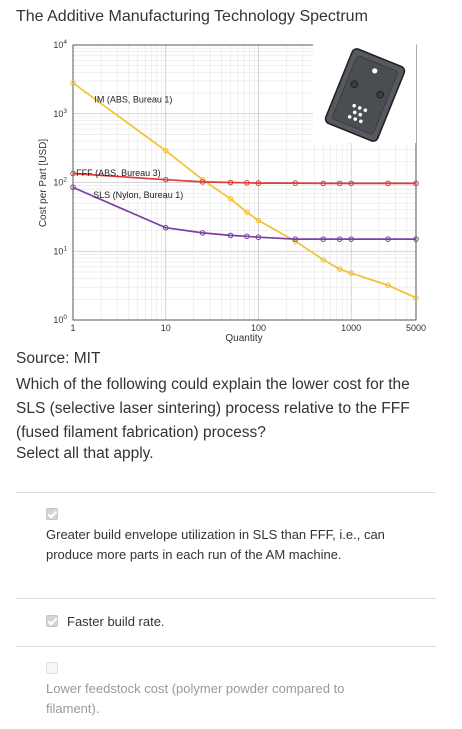  What do you see at coordinates (52, 668) in the screenshot?
I see `option-3-checkbox` at bounding box center [52, 668].